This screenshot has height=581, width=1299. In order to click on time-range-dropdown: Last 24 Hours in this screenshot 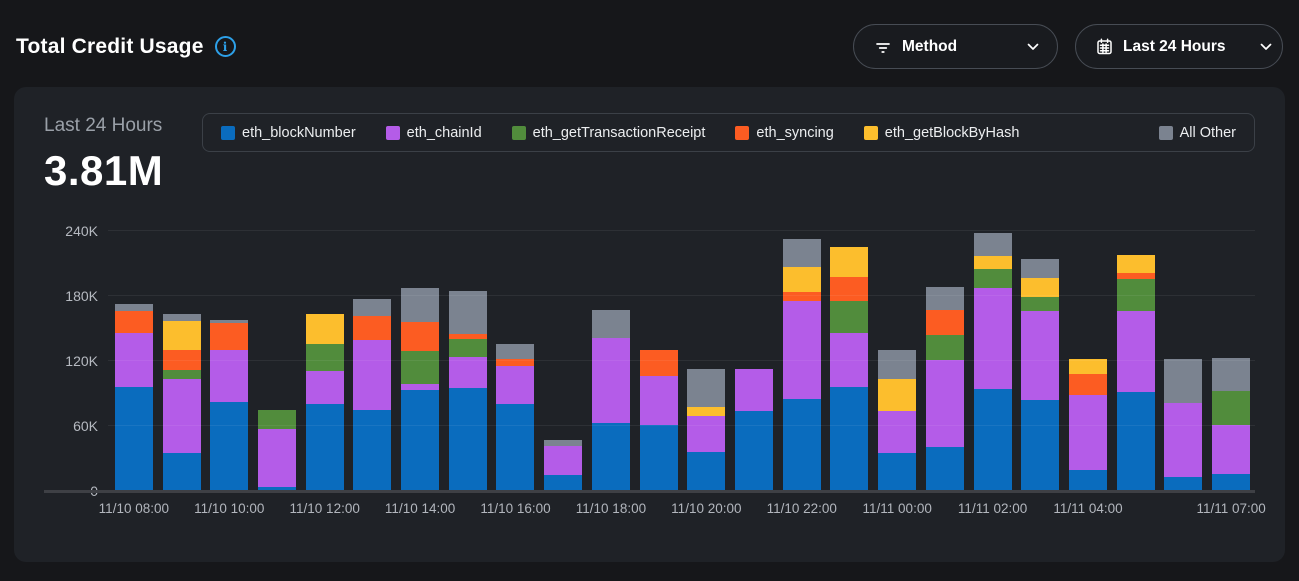, I will do `click(1179, 46)`.